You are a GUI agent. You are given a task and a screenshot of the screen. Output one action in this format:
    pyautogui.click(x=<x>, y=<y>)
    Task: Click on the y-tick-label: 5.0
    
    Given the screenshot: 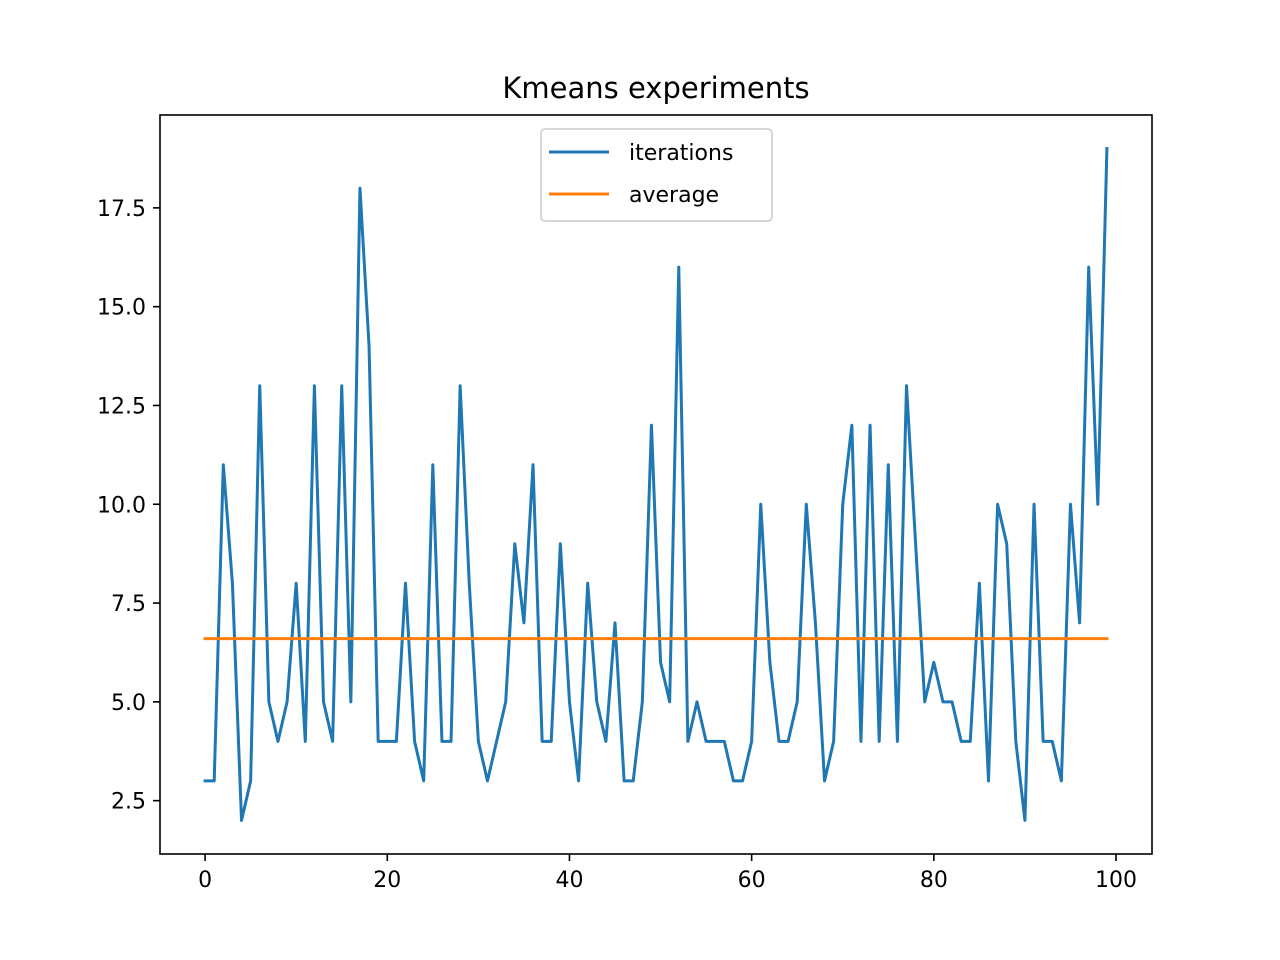 What is the action you would take?
    pyautogui.click(x=128, y=703)
    